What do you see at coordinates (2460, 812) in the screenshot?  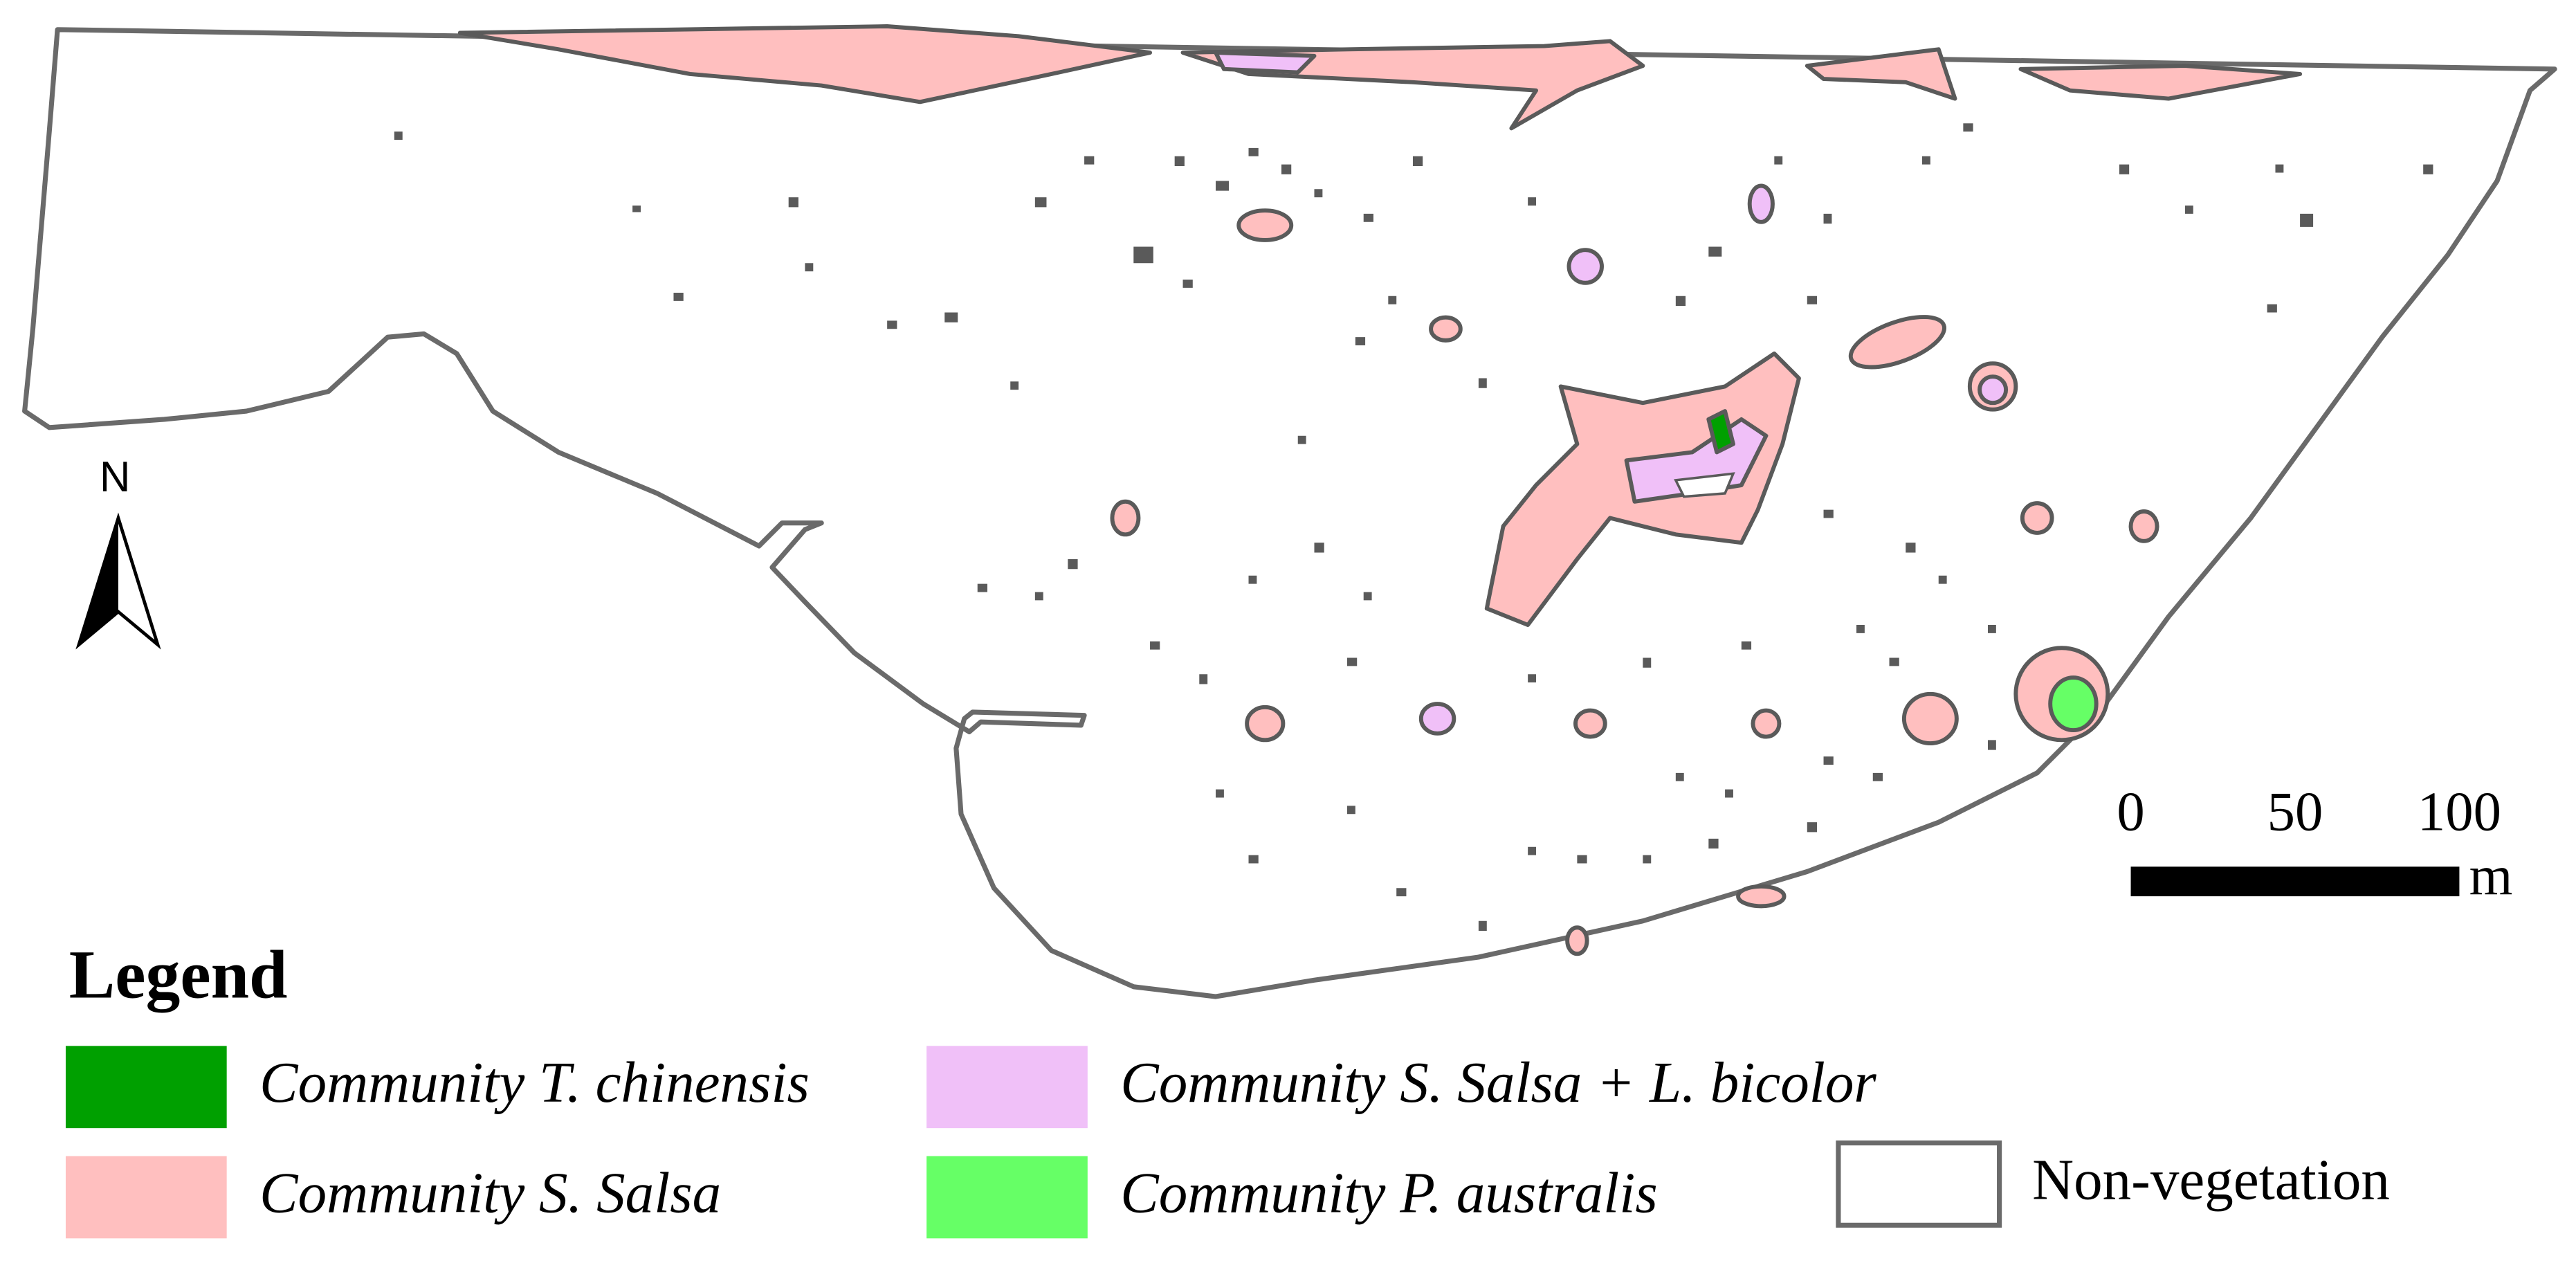 I see `scale-tick-label: 100` at bounding box center [2460, 812].